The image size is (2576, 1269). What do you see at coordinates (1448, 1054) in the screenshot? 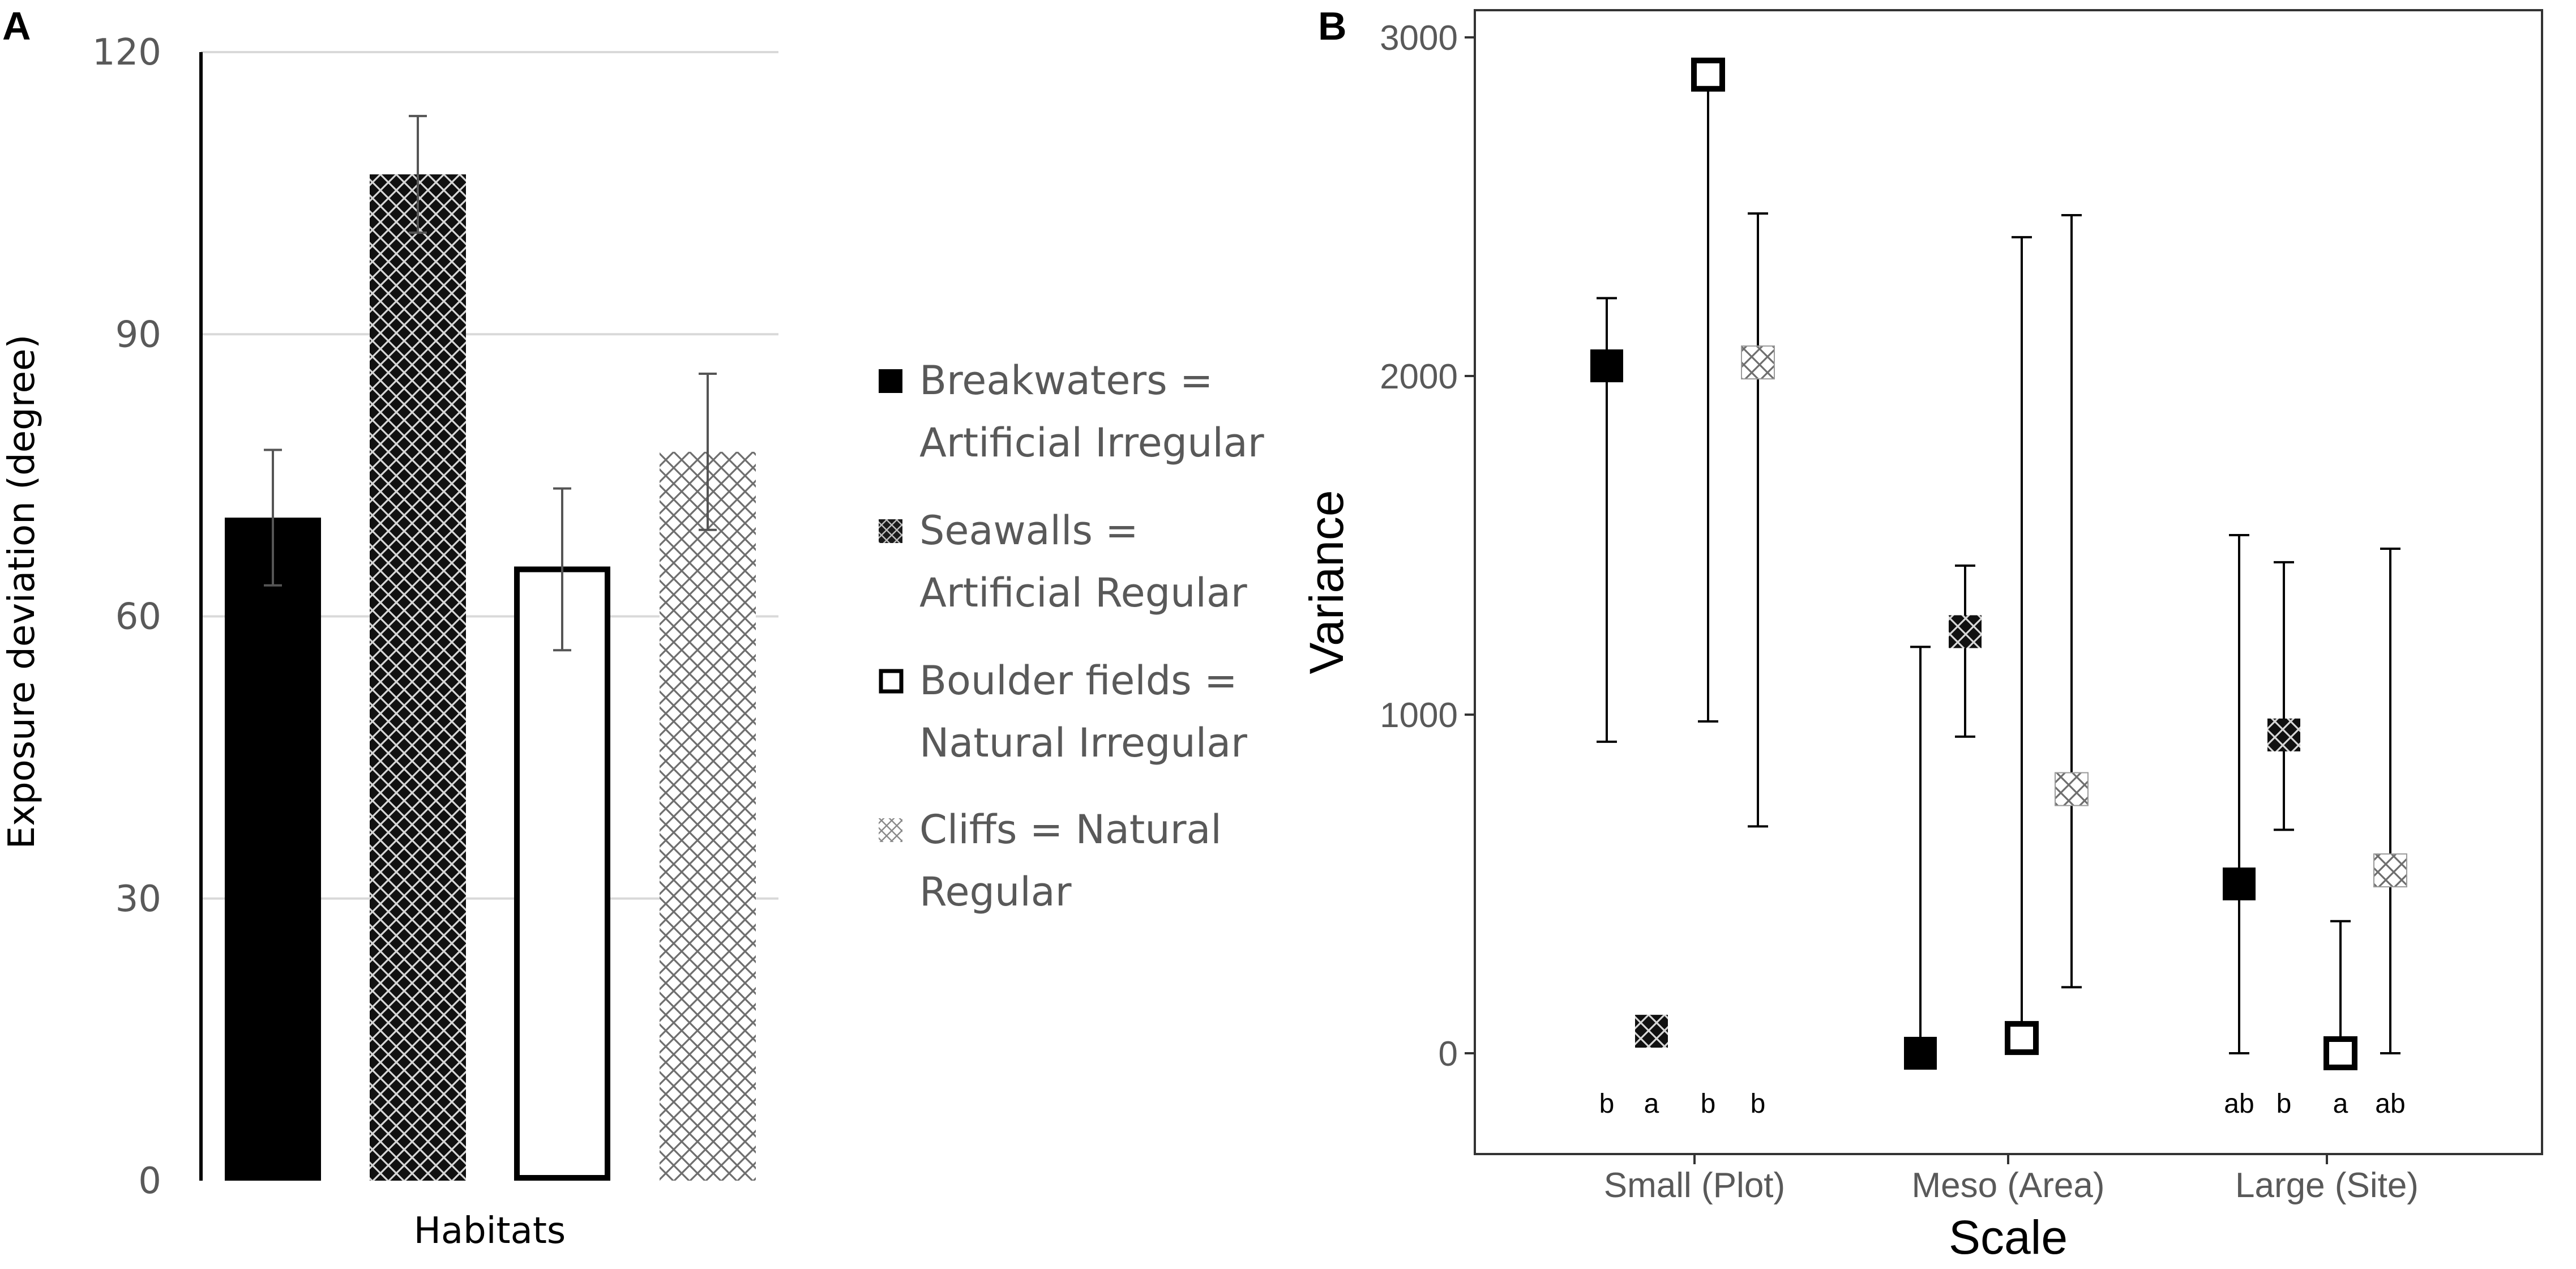
I see `panel-b-y-tick-label-0: 0` at bounding box center [1448, 1054].